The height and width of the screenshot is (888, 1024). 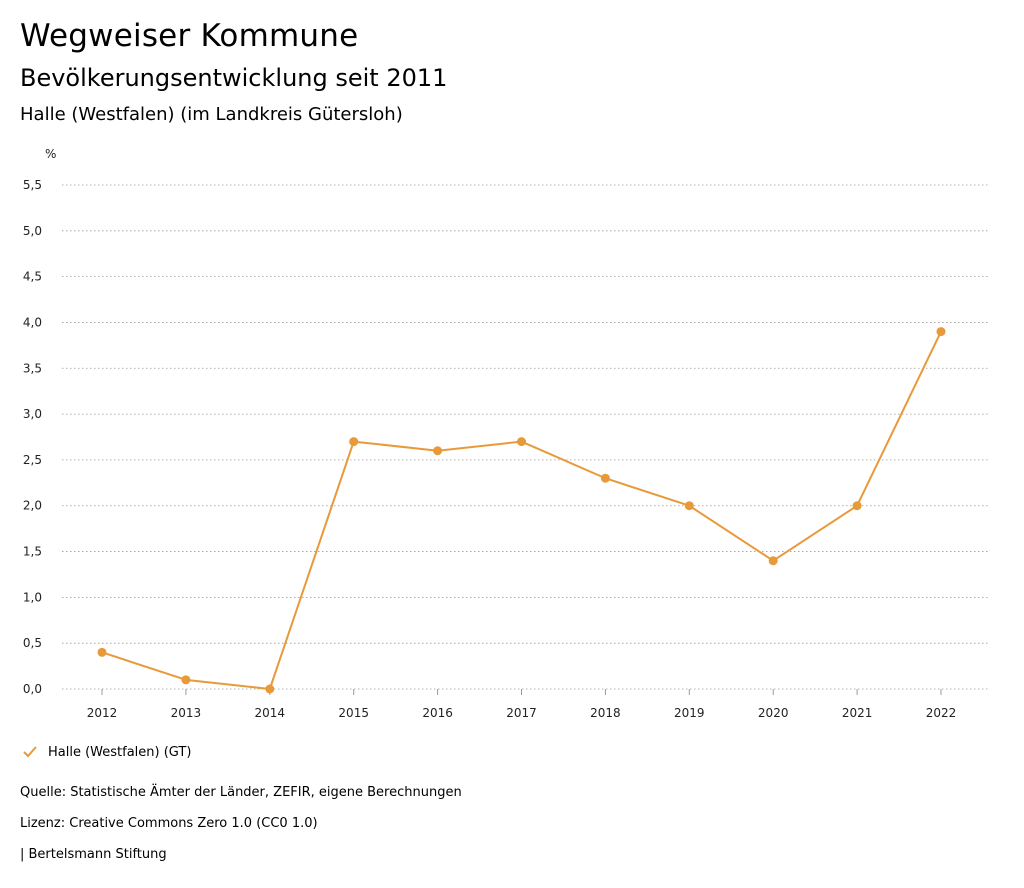 What do you see at coordinates (32, 277) in the screenshot?
I see `y-tick-label: 4,5` at bounding box center [32, 277].